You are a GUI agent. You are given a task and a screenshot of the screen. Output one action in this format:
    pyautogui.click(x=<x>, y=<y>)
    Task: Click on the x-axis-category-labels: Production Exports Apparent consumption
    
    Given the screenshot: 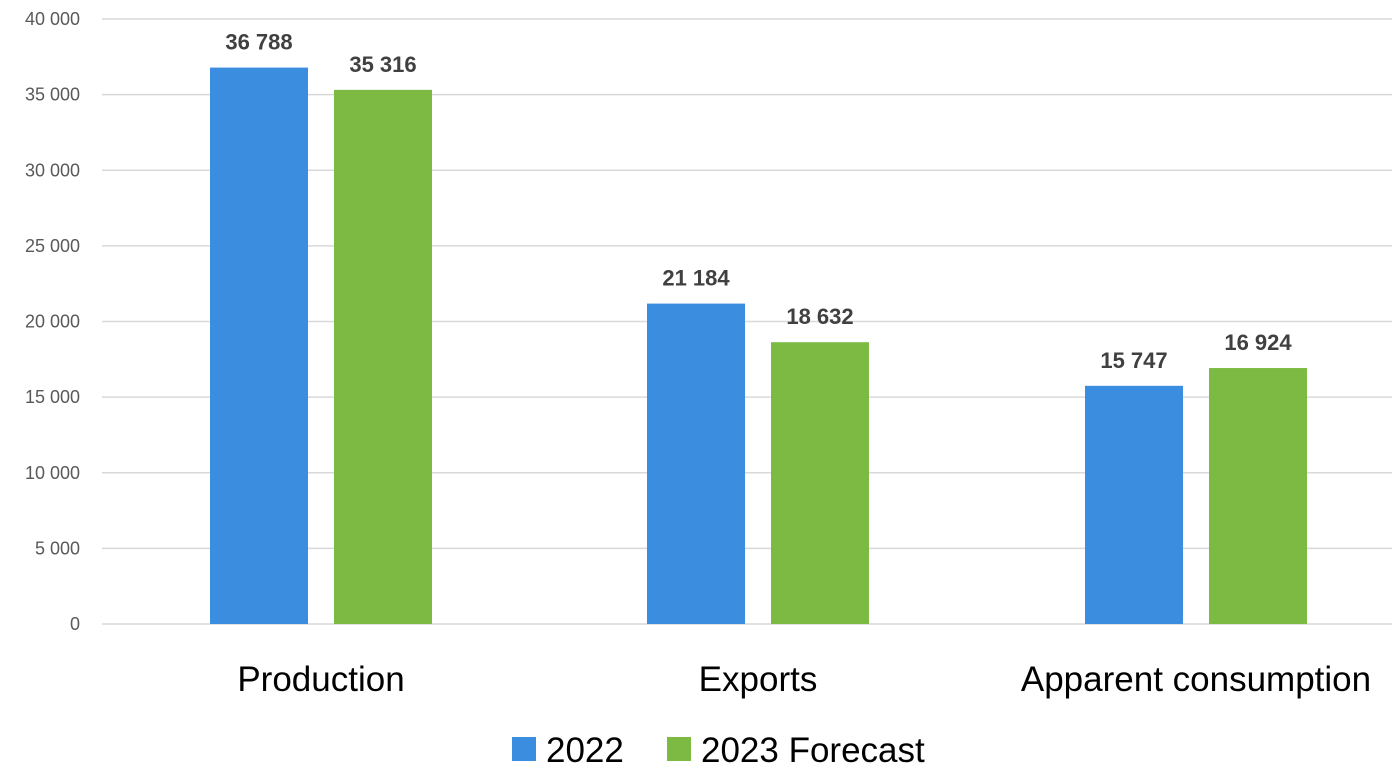 What is the action you would take?
    pyautogui.click(x=804, y=679)
    